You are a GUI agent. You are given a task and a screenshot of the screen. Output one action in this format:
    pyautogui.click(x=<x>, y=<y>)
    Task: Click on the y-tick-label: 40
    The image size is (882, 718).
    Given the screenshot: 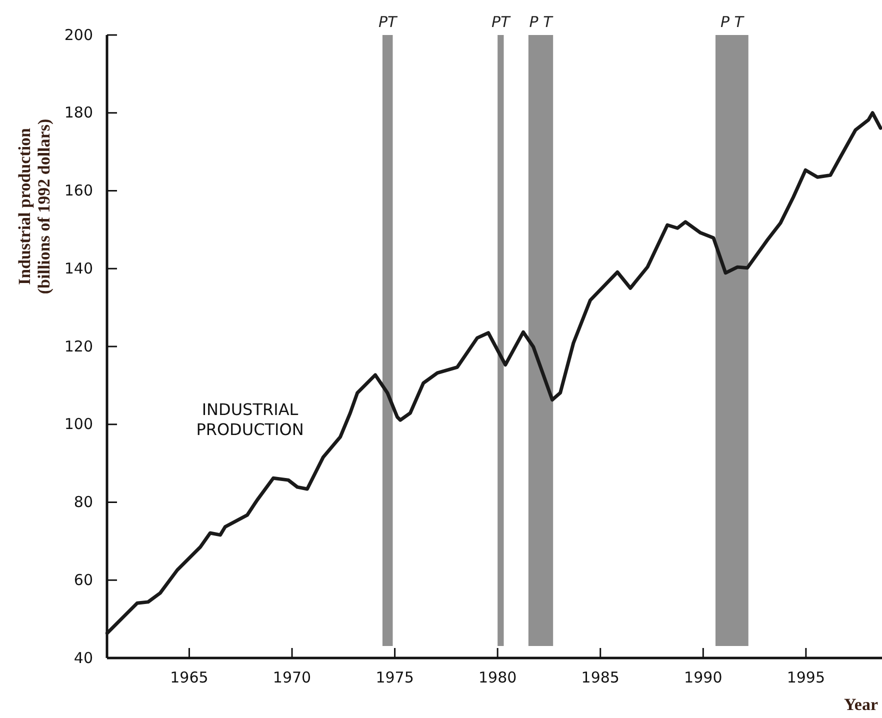 What is the action you would take?
    pyautogui.click(x=83, y=657)
    